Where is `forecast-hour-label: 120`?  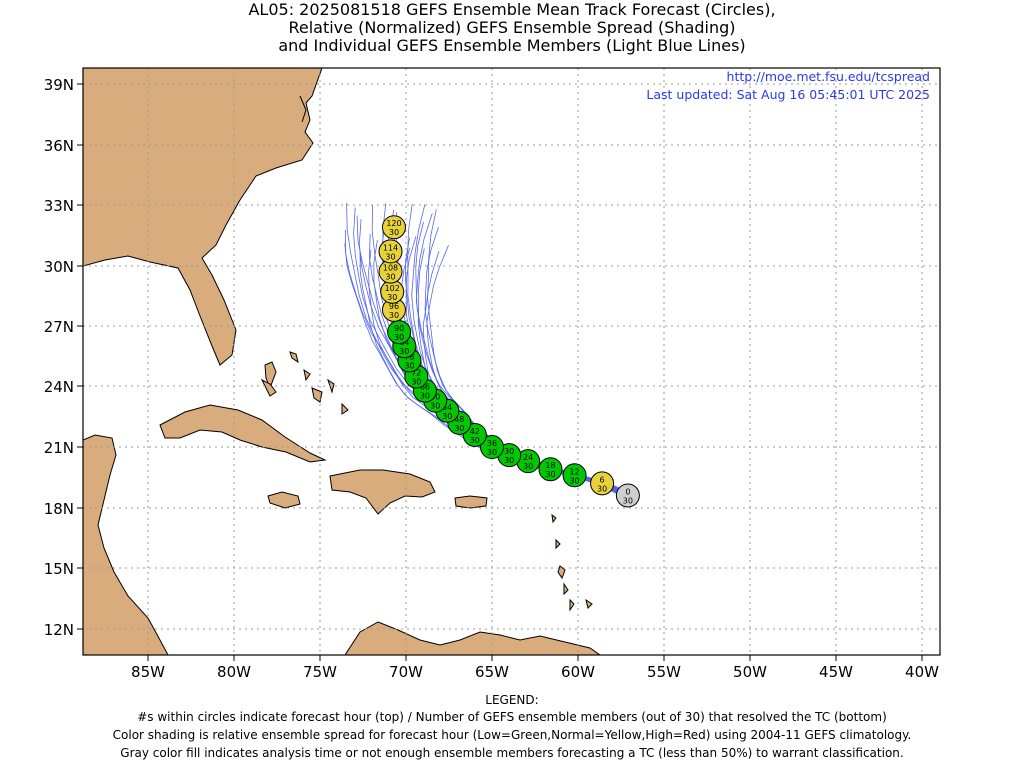 forecast-hour-label: 120 is located at coordinates (393, 223).